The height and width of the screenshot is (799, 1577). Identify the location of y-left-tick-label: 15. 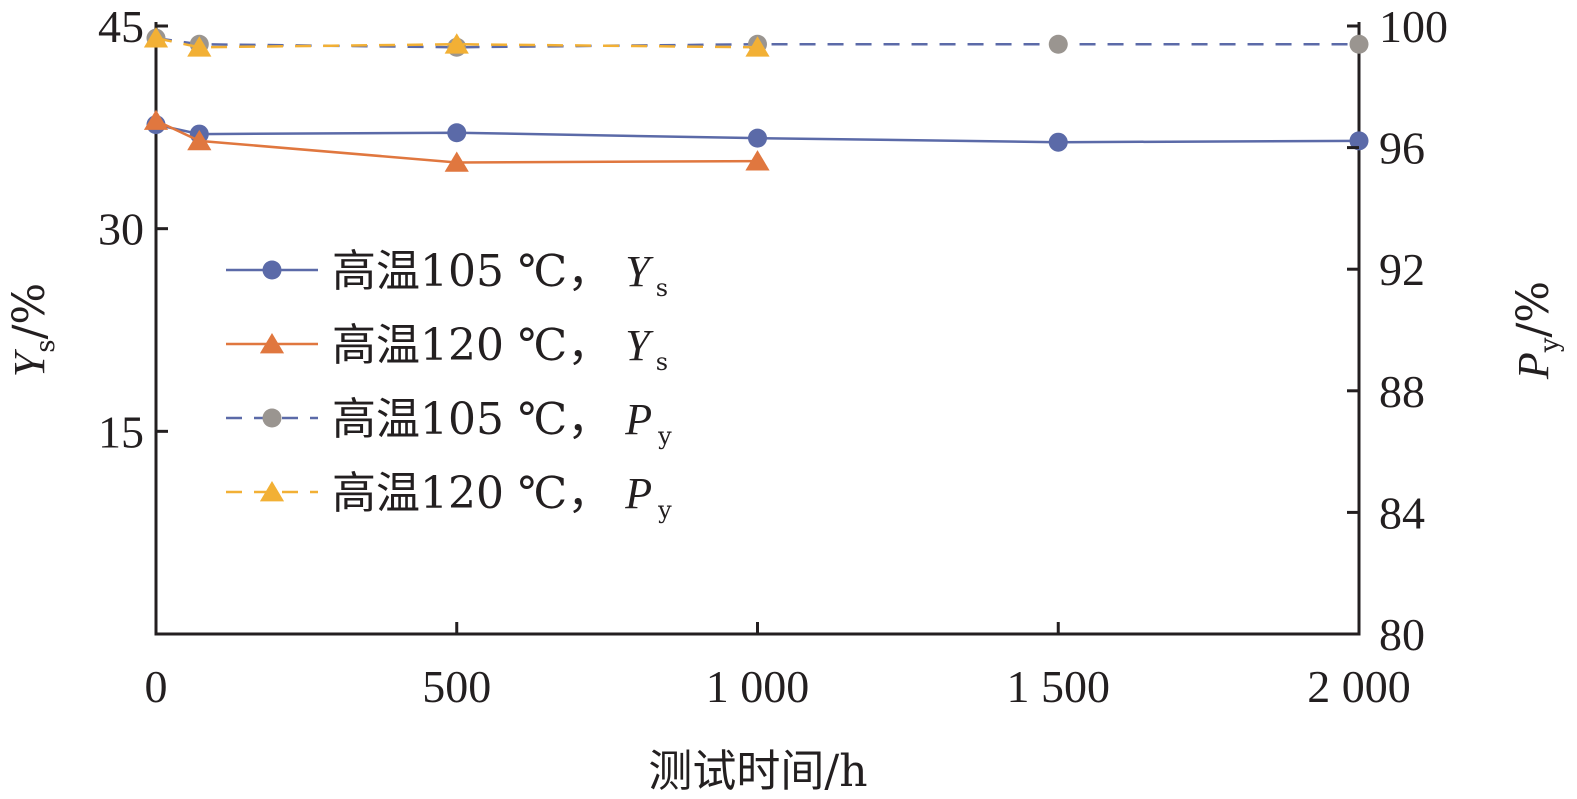
(121, 431).